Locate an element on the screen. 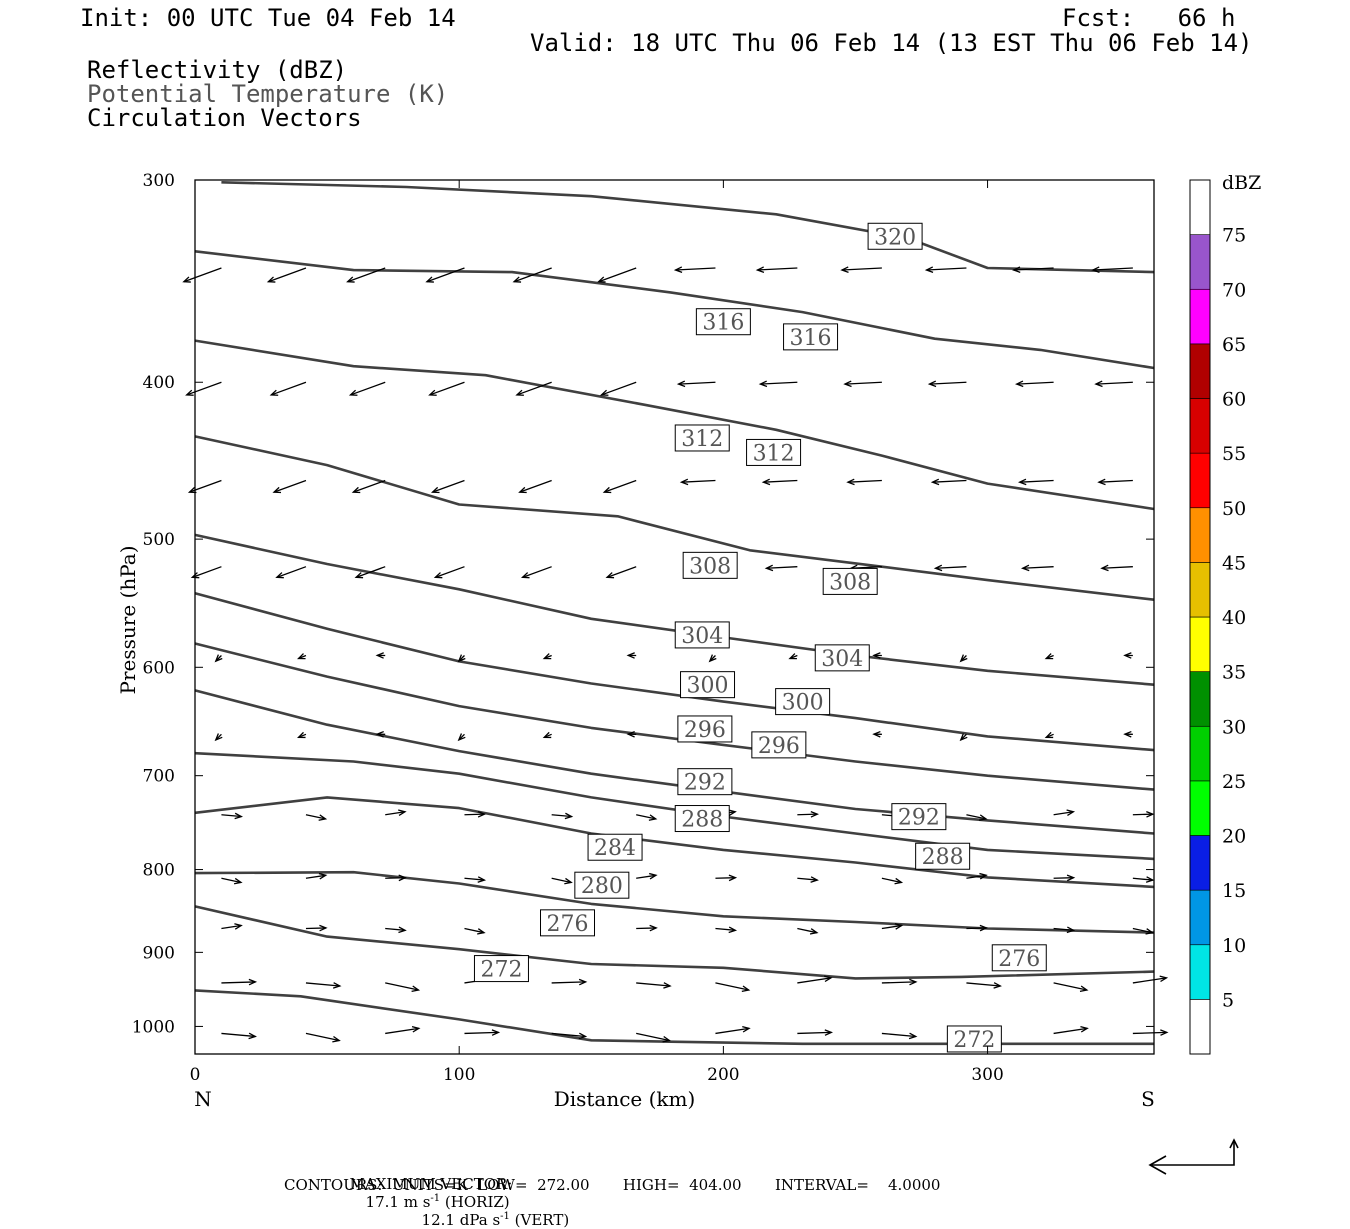 This screenshot has height=1229, width=1350. colorbar-label: 40 is located at coordinates (1234, 618).